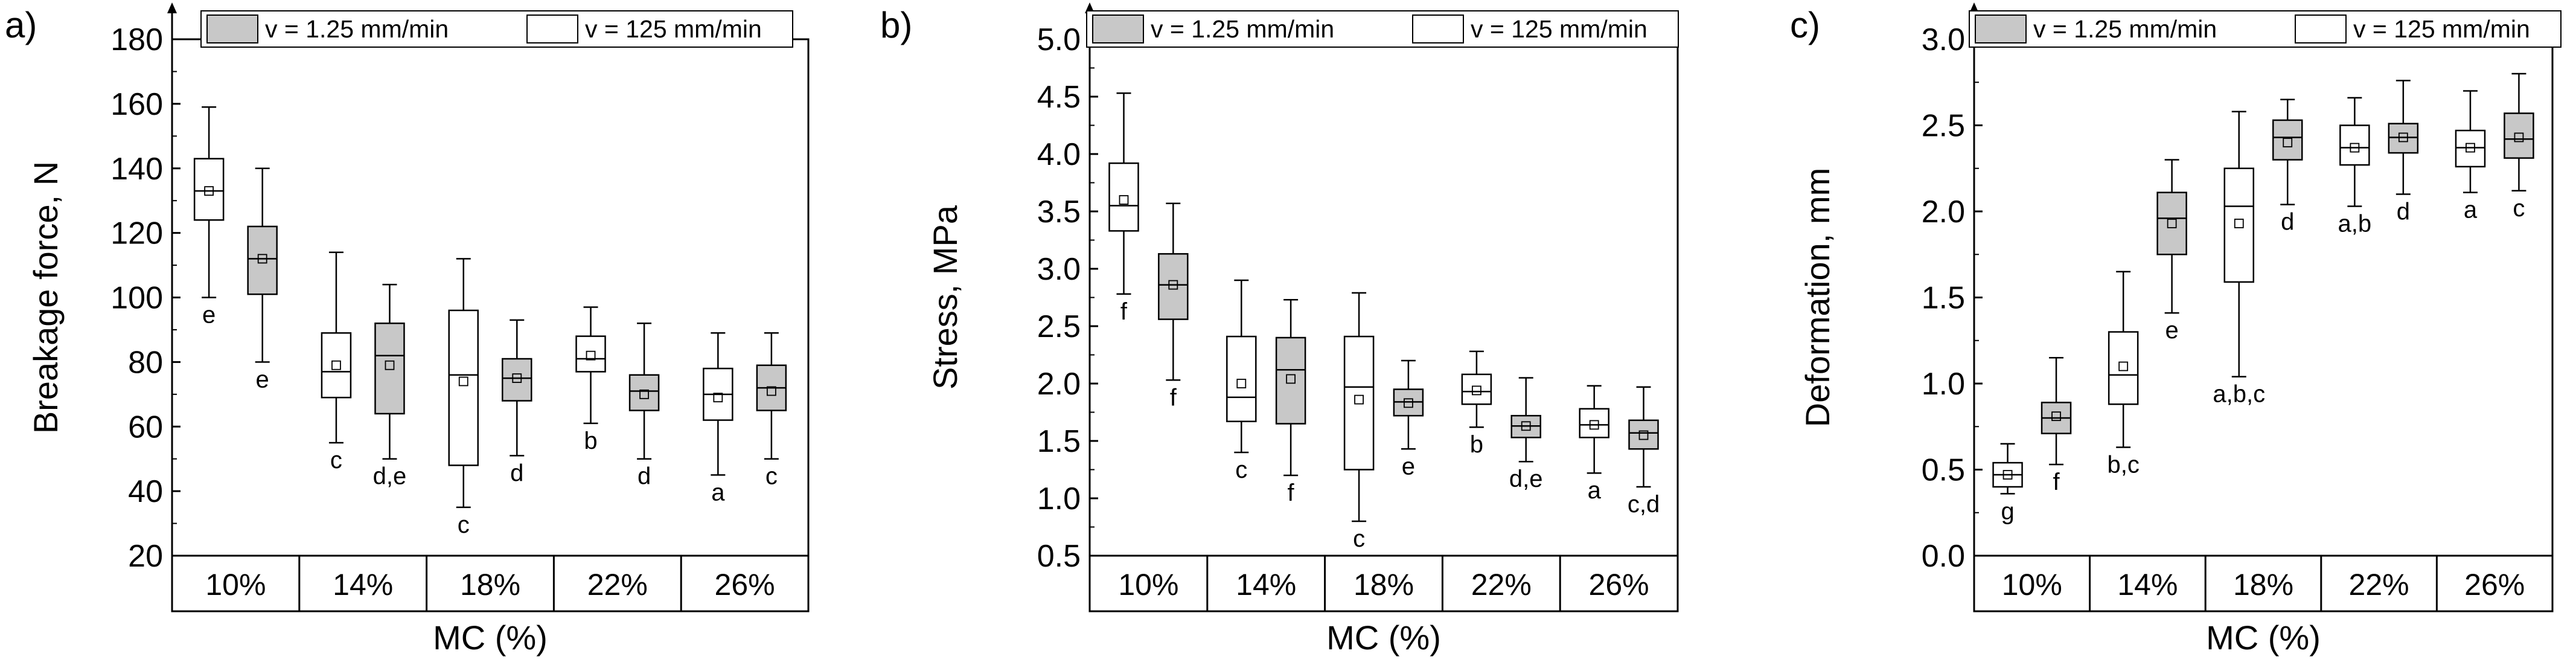  What do you see at coordinates (1944, 298) in the screenshot?
I see `y-tick-label: 1.5` at bounding box center [1944, 298].